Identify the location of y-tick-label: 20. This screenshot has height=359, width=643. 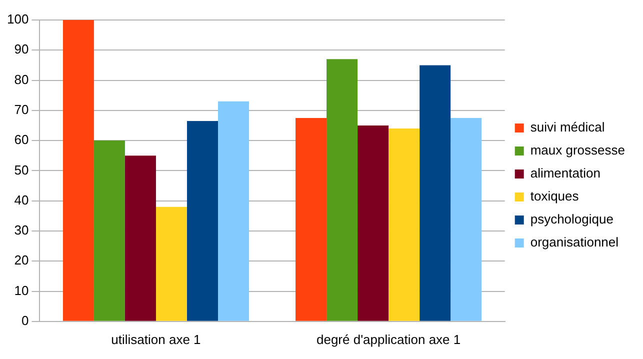
(21, 260).